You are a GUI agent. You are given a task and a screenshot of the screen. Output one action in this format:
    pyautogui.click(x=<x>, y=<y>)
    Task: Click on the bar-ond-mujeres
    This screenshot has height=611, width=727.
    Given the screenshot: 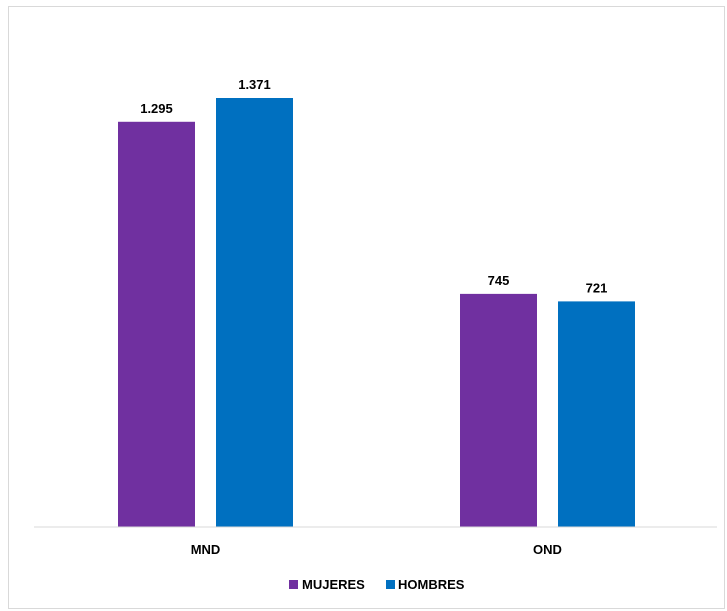 What is the action you would take?
    pyautogui.click(x=498, y=410)
    